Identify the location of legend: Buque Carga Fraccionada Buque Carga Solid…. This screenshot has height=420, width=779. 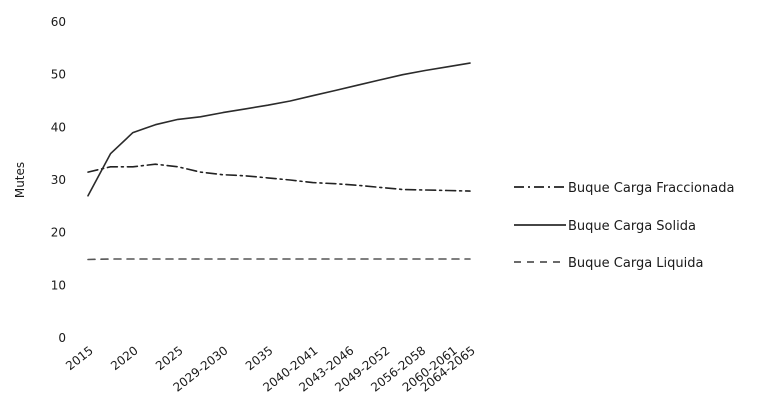
(624, 226).